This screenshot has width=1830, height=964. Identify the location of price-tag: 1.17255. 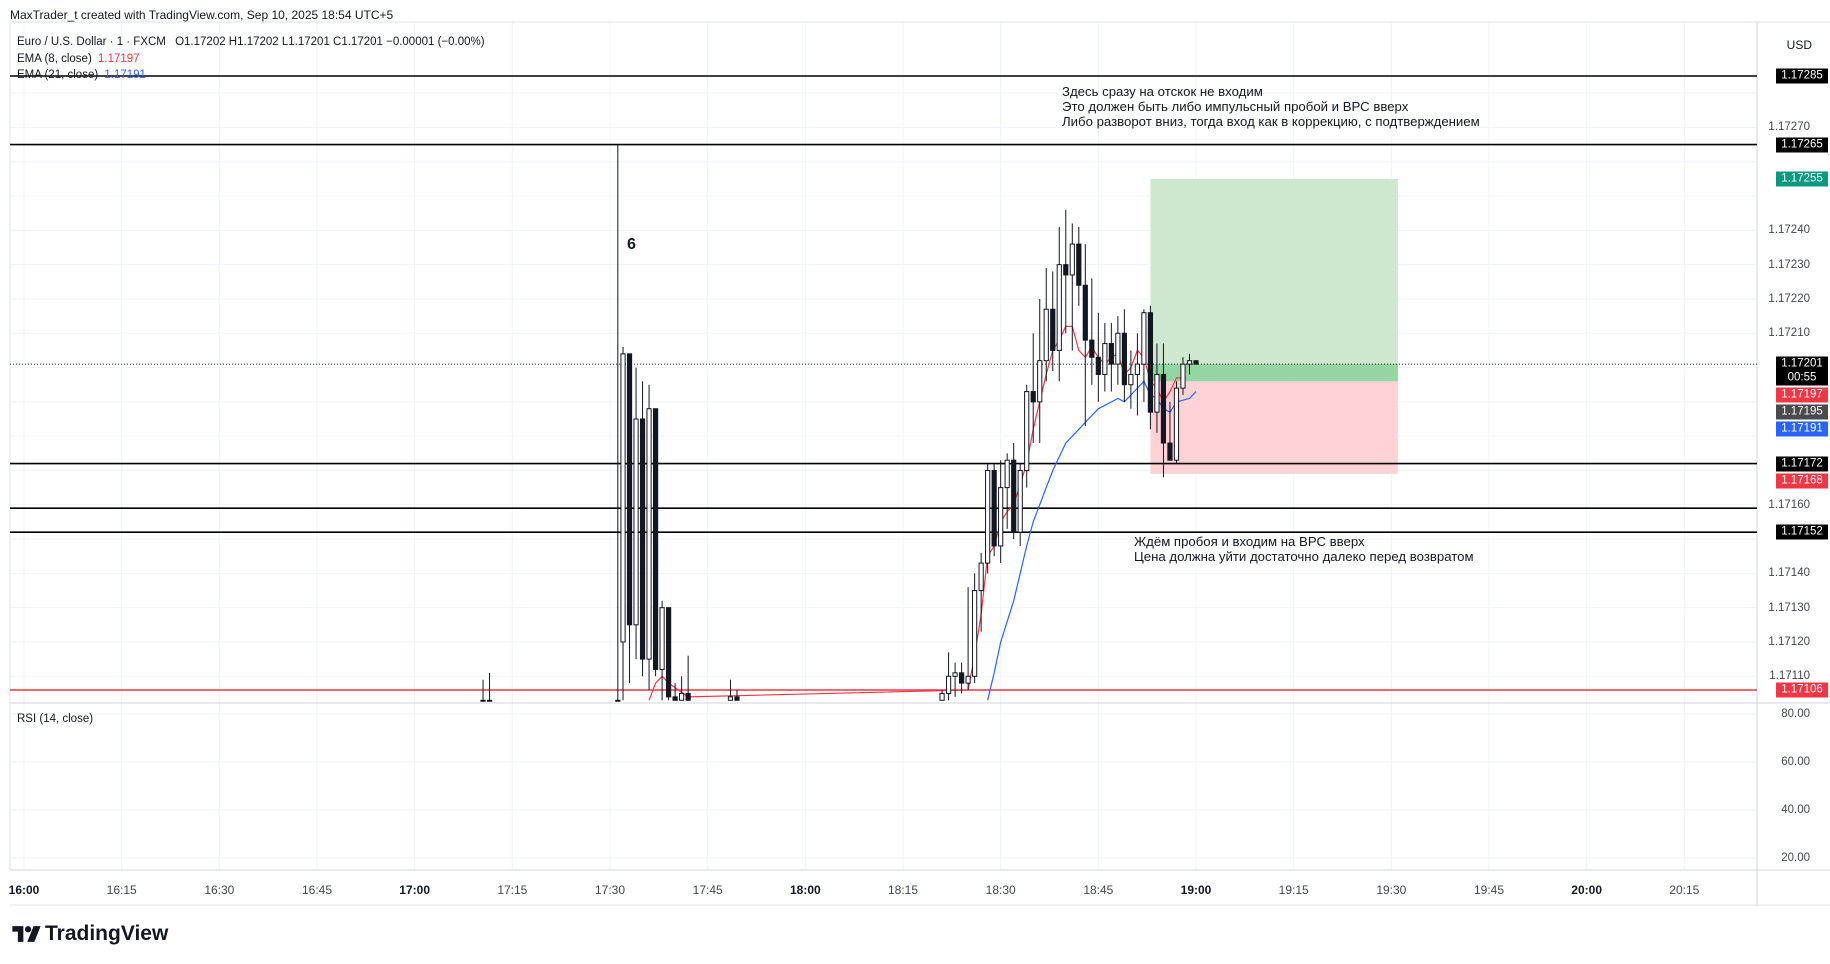
(1802, 179).